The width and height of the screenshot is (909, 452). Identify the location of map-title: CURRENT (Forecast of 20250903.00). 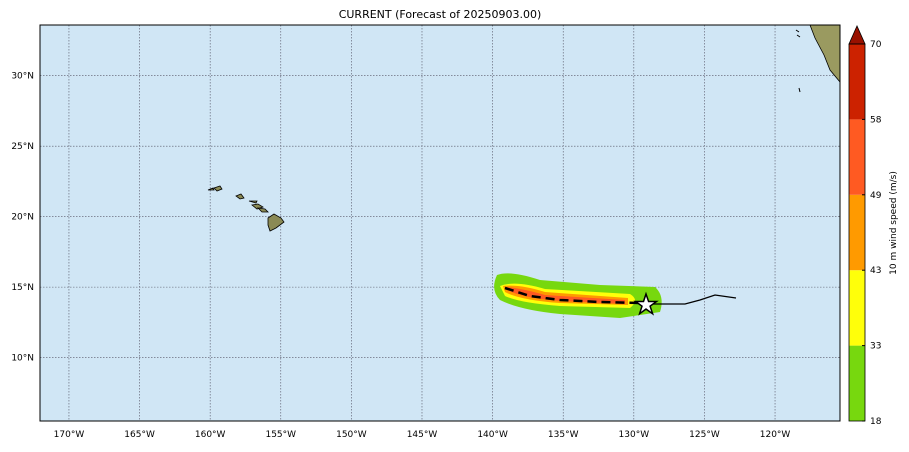
(440, 14).